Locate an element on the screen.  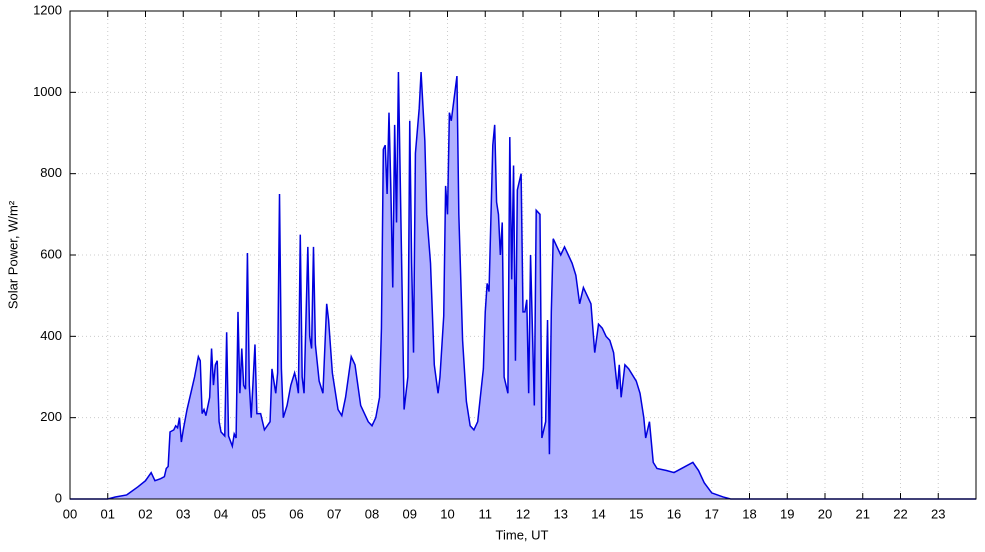
x-tick-label: 02 is located at coordinates (145, 513).